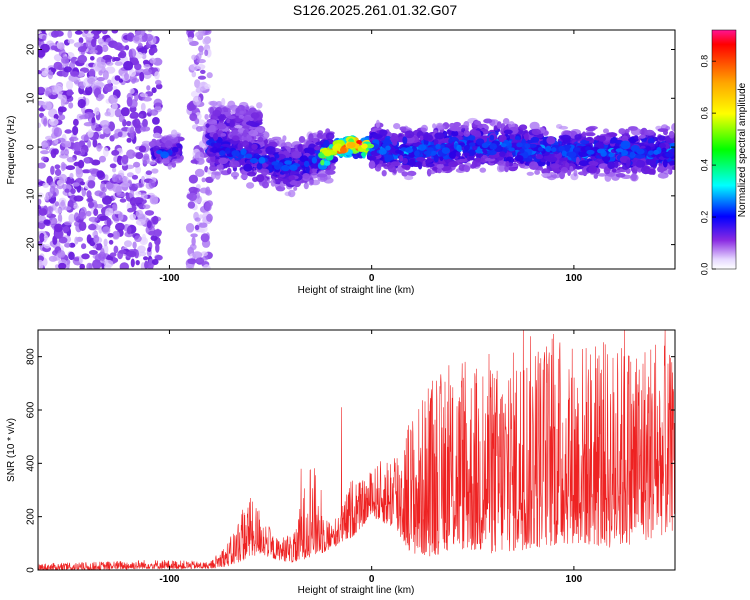  I want to click on y-tick-label: 0, so click(31, 147).